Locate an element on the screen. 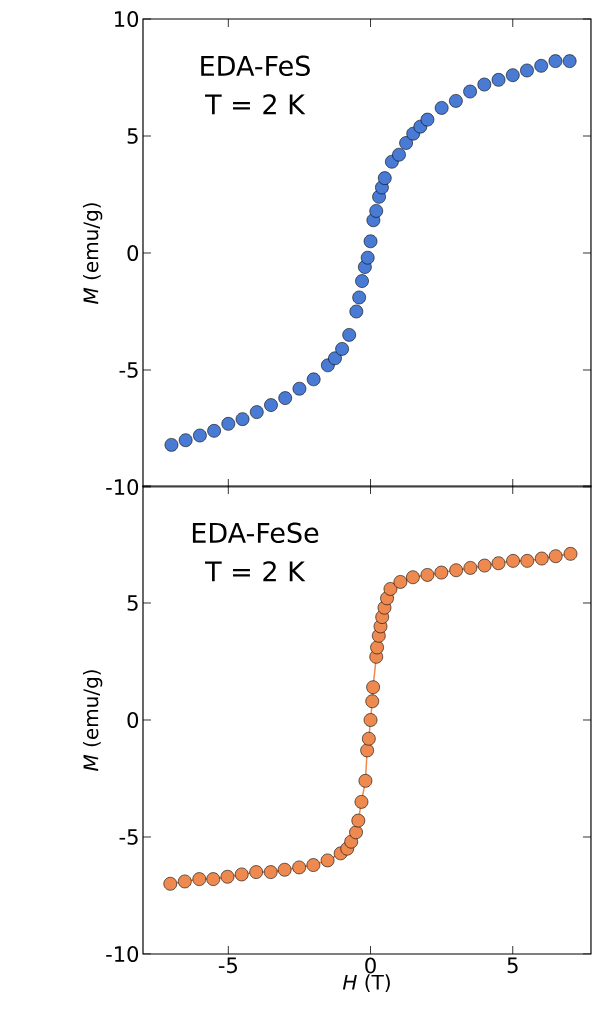  y-tick-label: 10 is located at coordinates (127, 19).